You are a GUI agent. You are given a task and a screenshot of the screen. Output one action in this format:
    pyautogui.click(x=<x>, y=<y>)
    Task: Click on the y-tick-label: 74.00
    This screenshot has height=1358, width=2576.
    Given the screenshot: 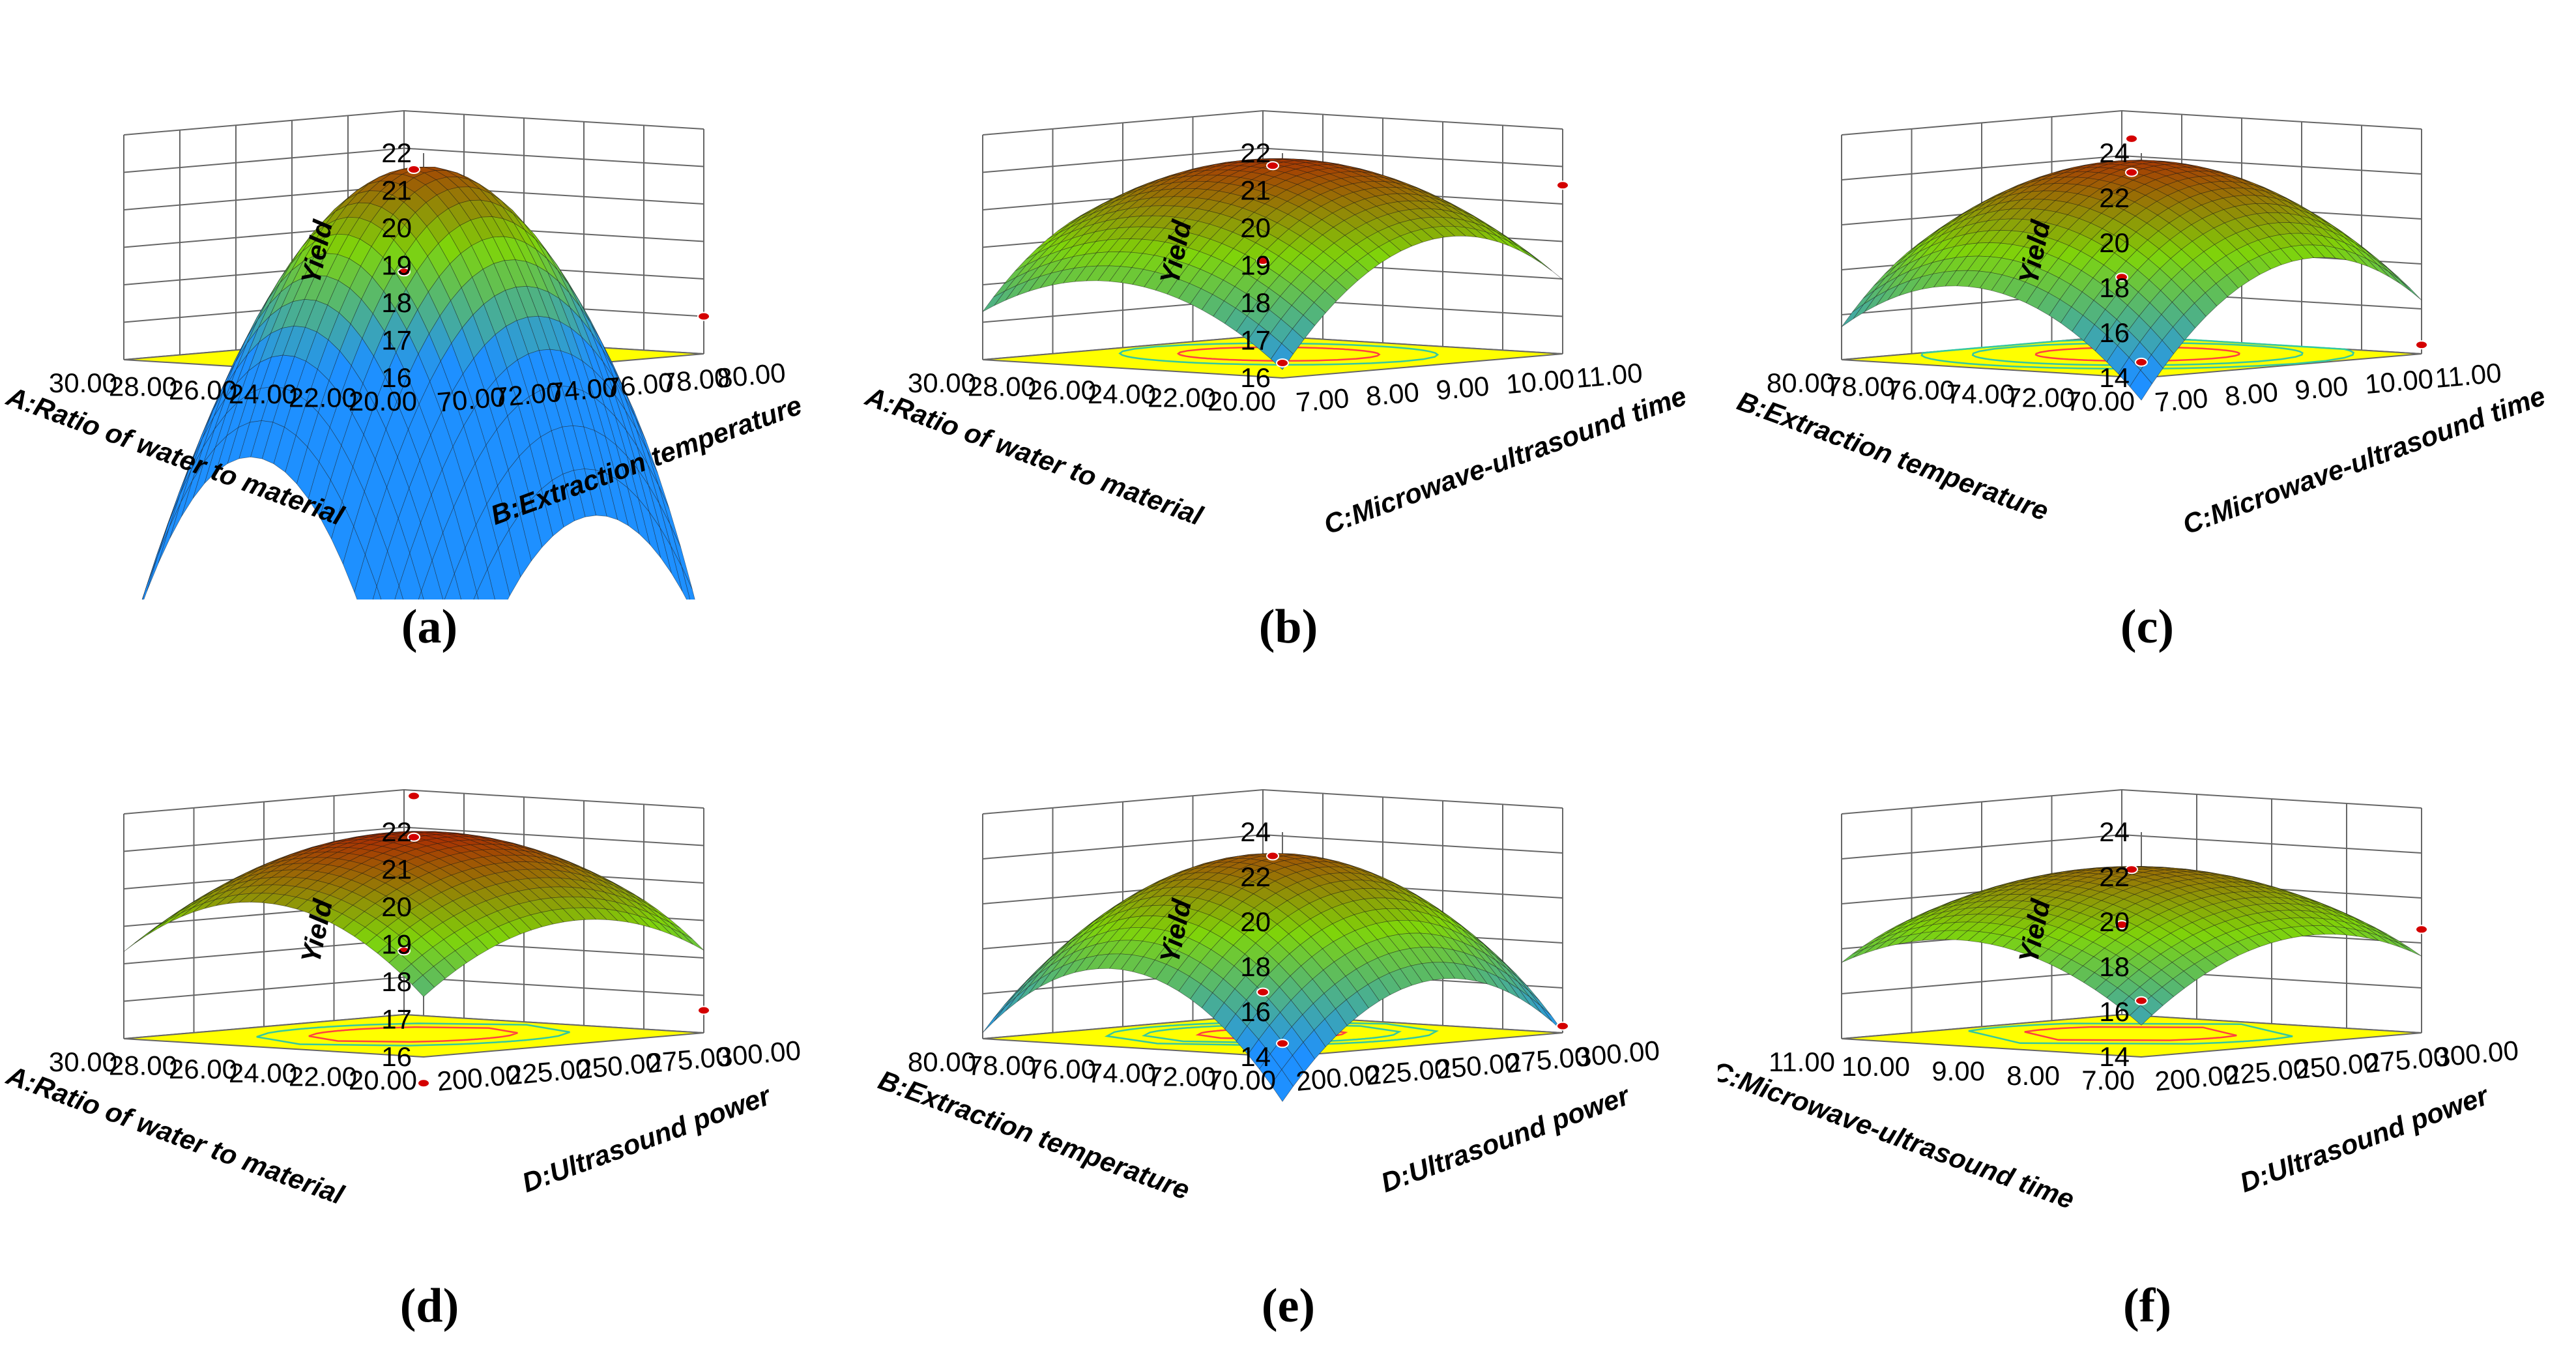 What is the action you would take?
    pyautogui.click(x=583, y=390)
    